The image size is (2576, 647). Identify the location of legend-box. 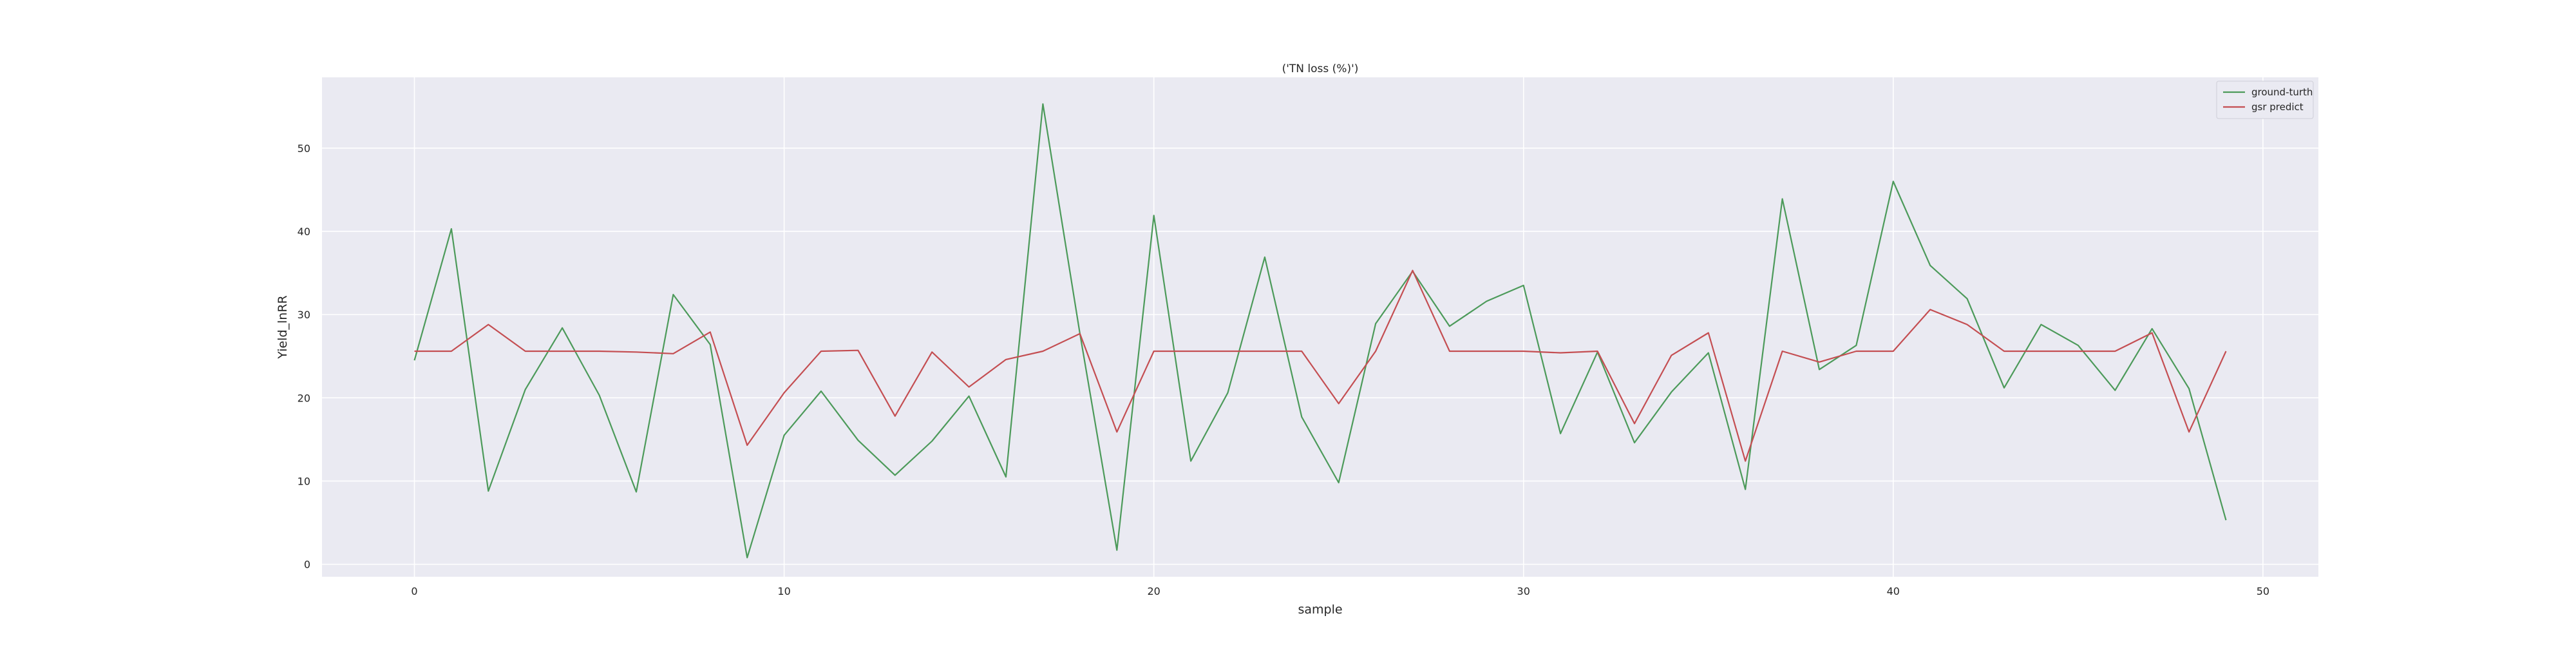
(2265, 100).